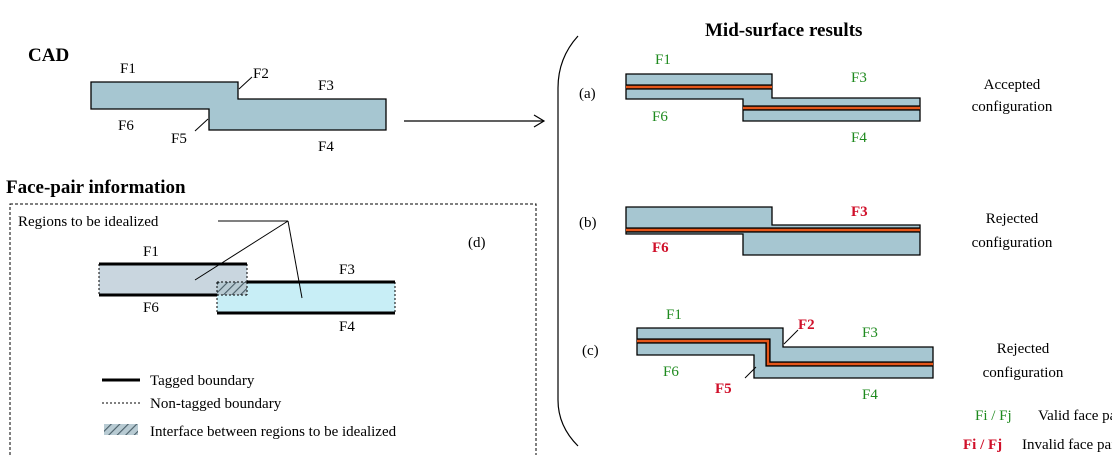 The width and height of the screenshot is (1112, 460). Describe the element at coordinates (1012, 107) in the screenshot. I see `result-a-status-2: configuration` at that location.